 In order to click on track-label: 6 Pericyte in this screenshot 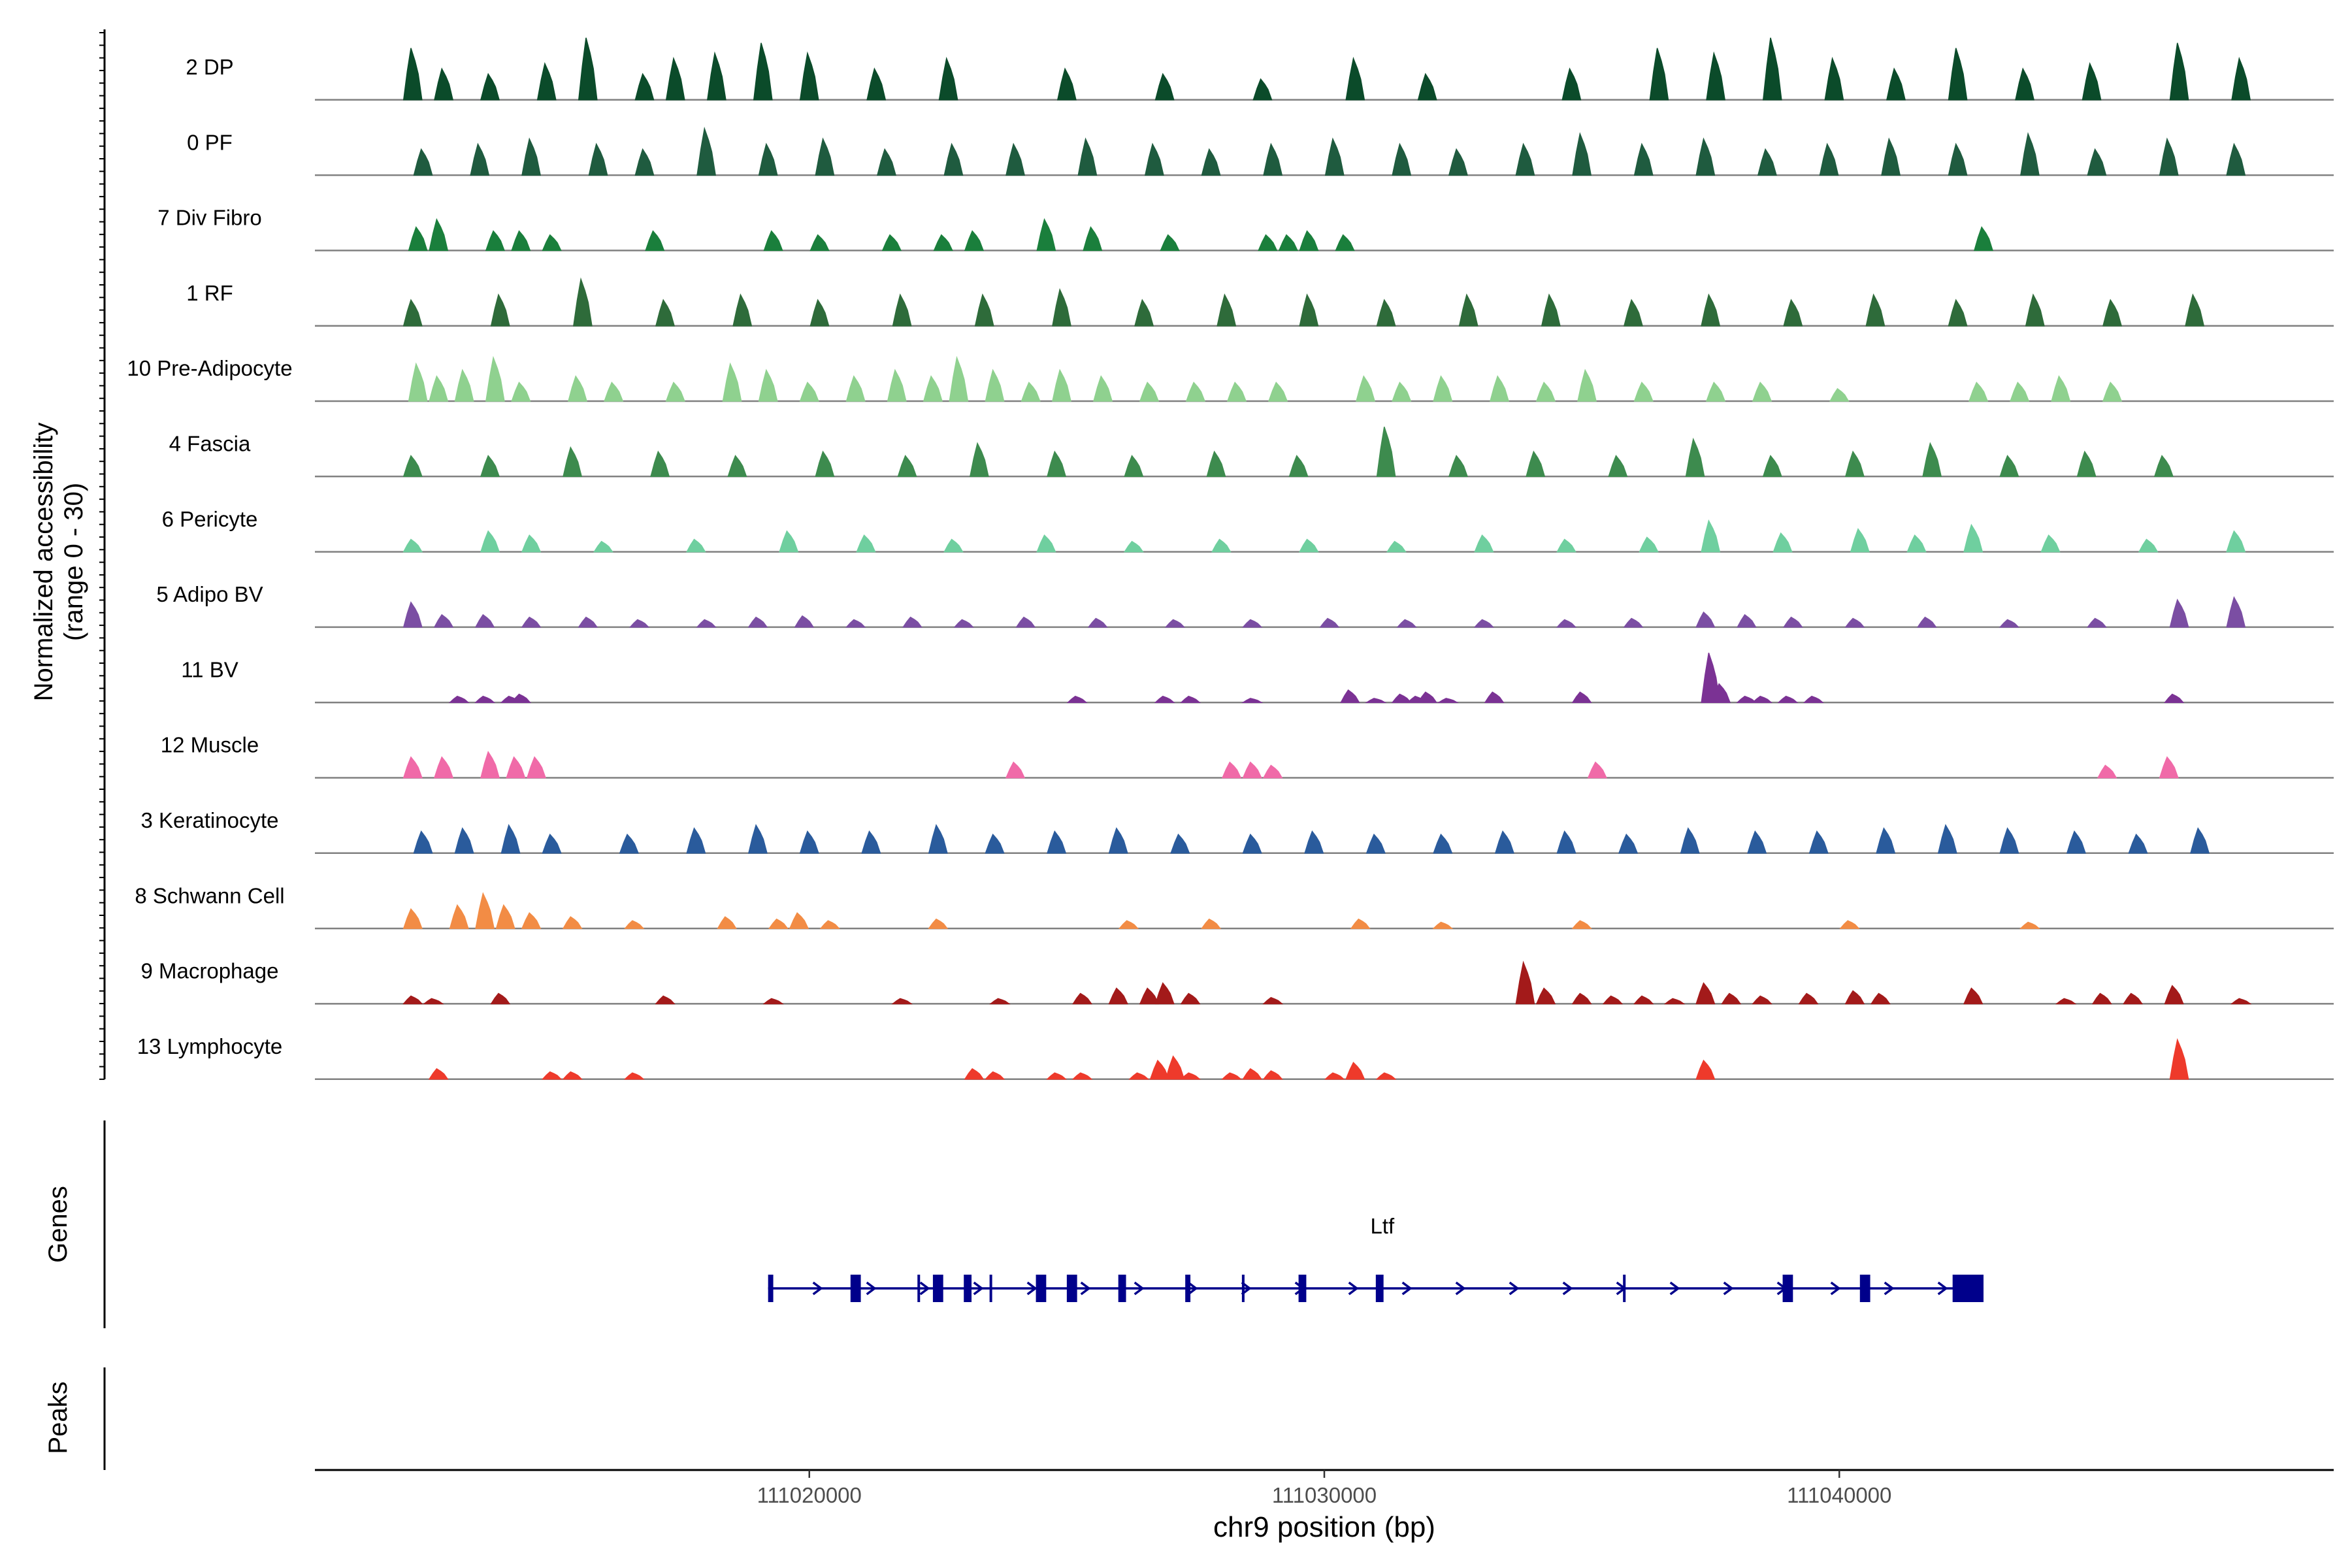, I will do `click(210, 519)`.